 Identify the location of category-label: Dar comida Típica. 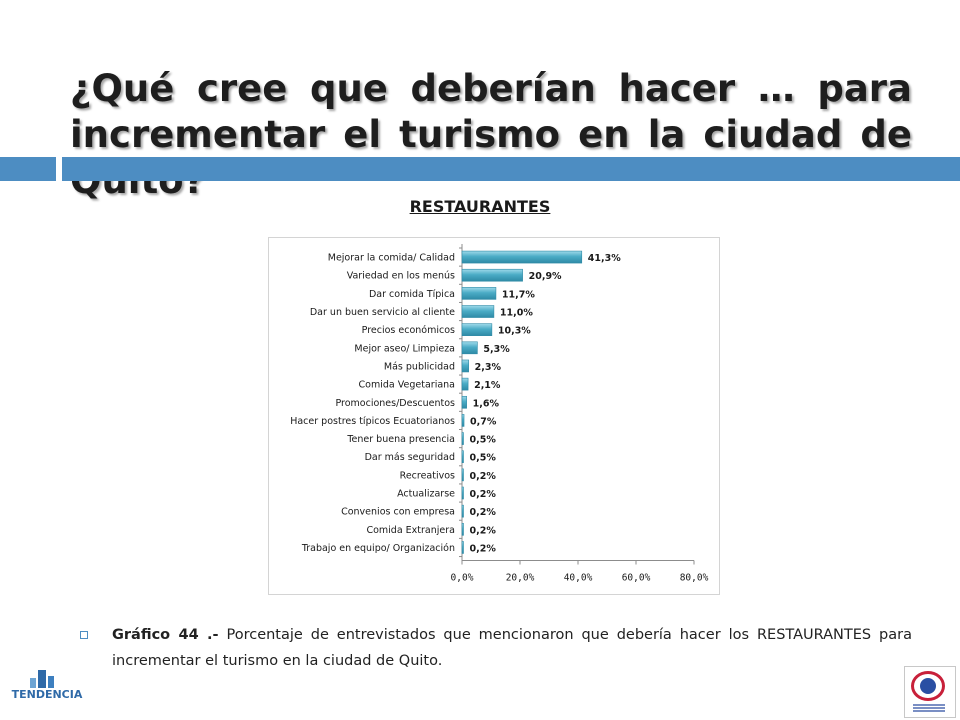
(412, 294).